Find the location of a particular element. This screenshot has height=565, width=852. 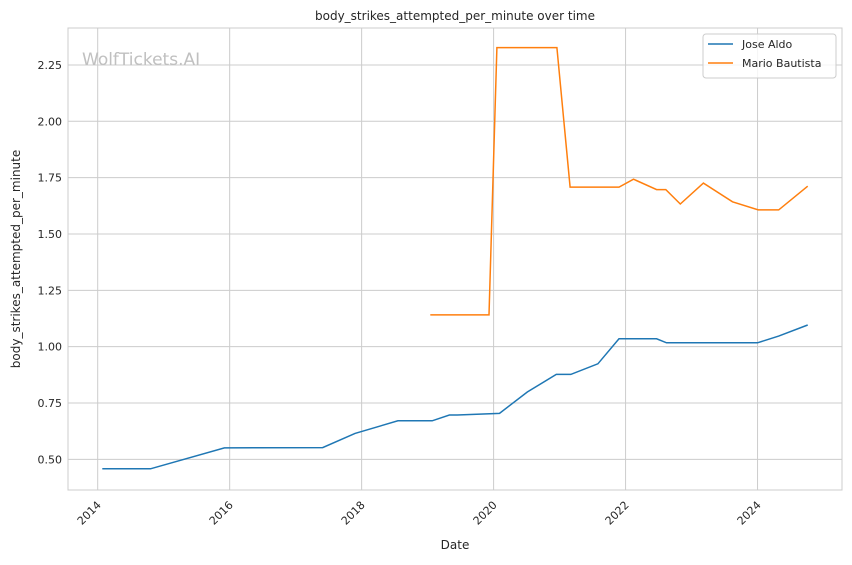

y-tick-label: 1.75 is located at coordinates (50, 178).